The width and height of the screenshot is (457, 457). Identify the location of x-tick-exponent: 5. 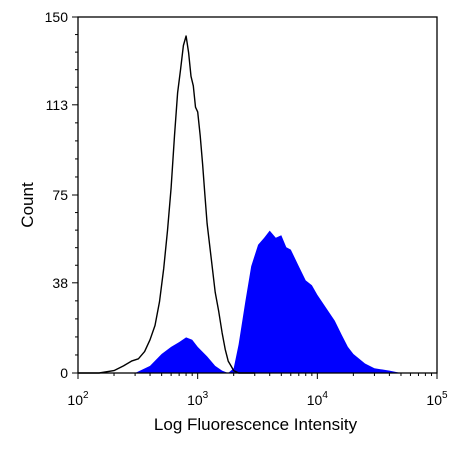
(445, 395).